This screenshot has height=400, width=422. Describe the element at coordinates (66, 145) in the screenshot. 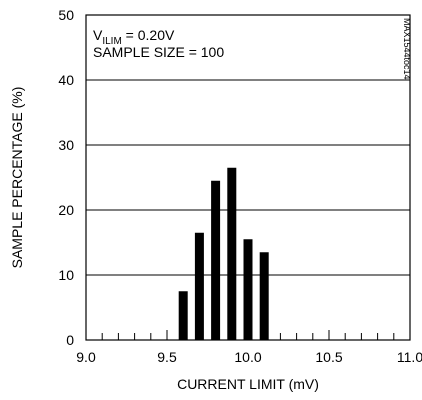

I see `y-tick-label-30: 30` at that location.